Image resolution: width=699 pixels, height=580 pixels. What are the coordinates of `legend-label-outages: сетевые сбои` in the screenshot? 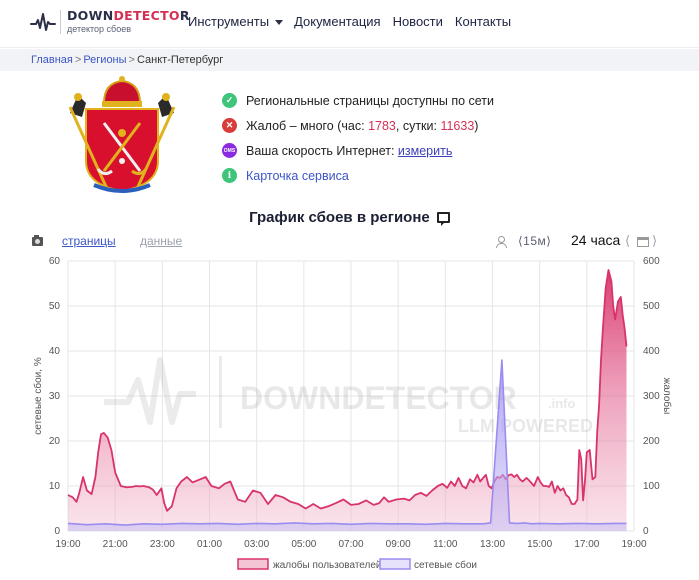 It's located at (445, 565).